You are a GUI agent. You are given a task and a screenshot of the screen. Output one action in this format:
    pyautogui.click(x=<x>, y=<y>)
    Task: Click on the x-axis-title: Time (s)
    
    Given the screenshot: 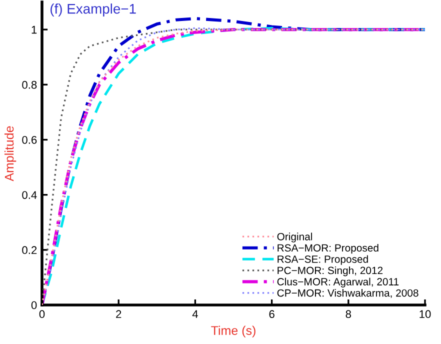 What is the action you would take?
    pyautogui.click(x=233, y=332)
    